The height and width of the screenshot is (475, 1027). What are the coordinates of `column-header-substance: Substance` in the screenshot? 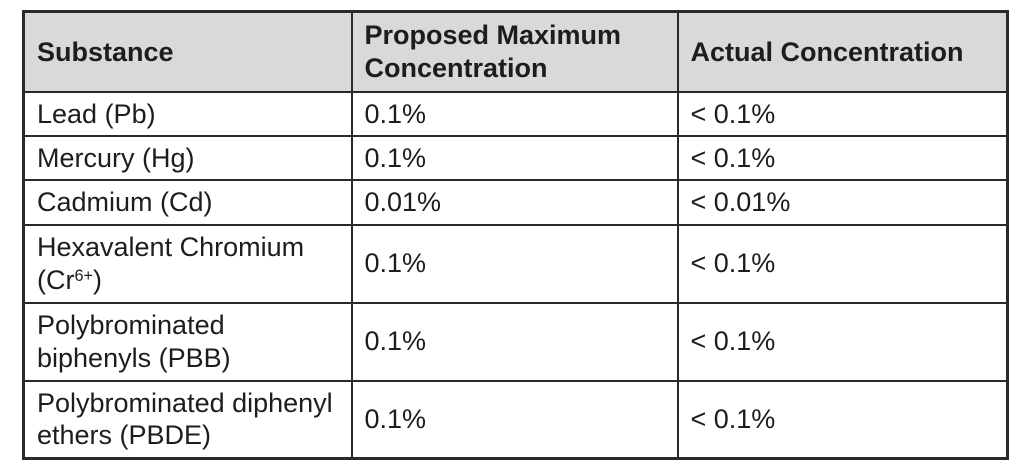 It's located at (187, 51).